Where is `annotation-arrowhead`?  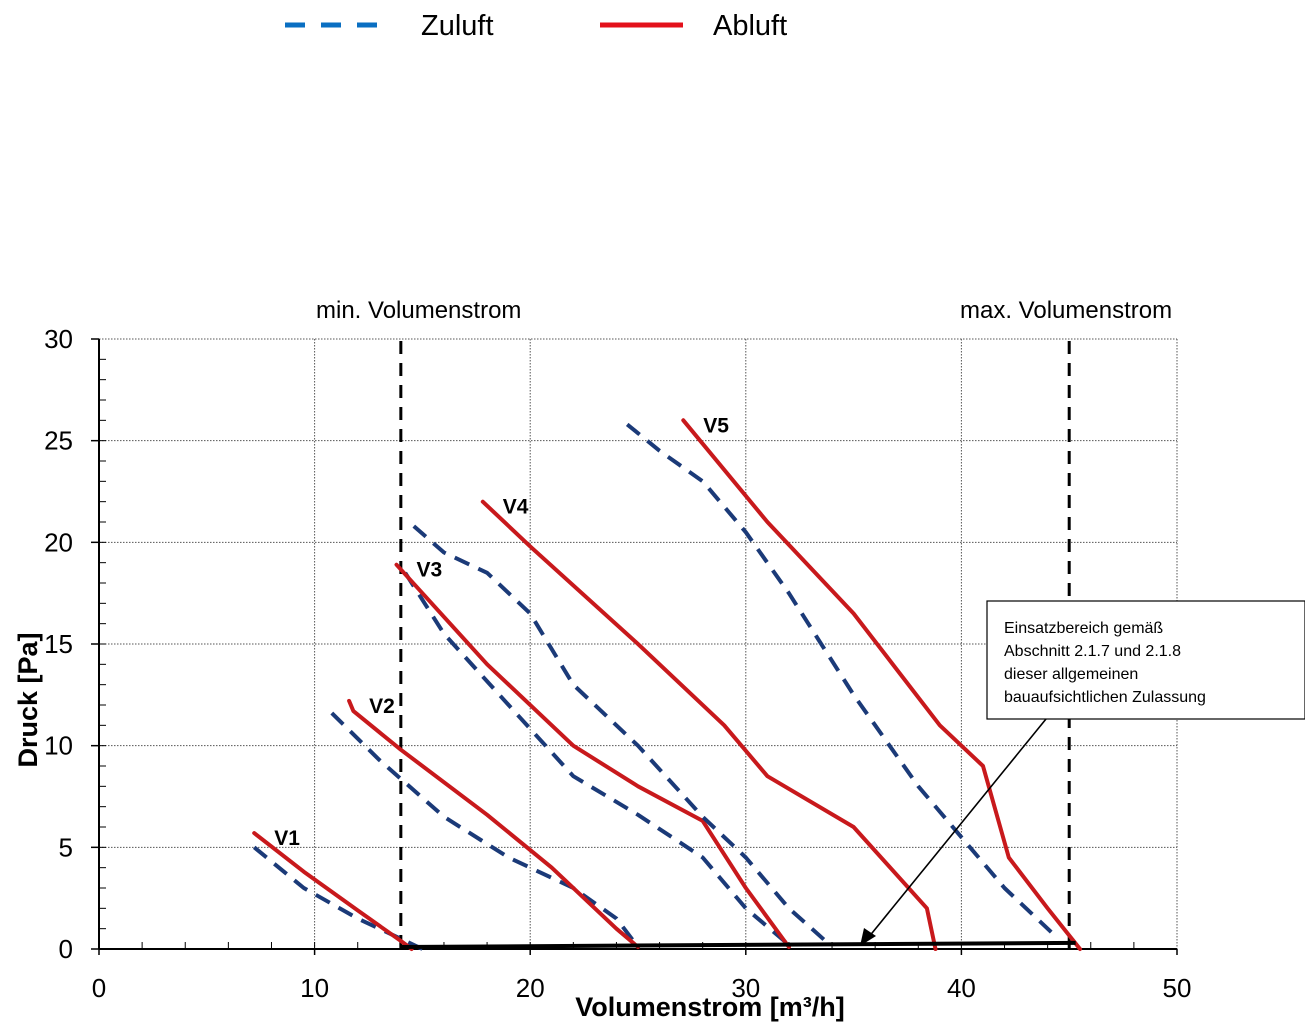
annotation-arrowhead is located at coordinates (868, 937).